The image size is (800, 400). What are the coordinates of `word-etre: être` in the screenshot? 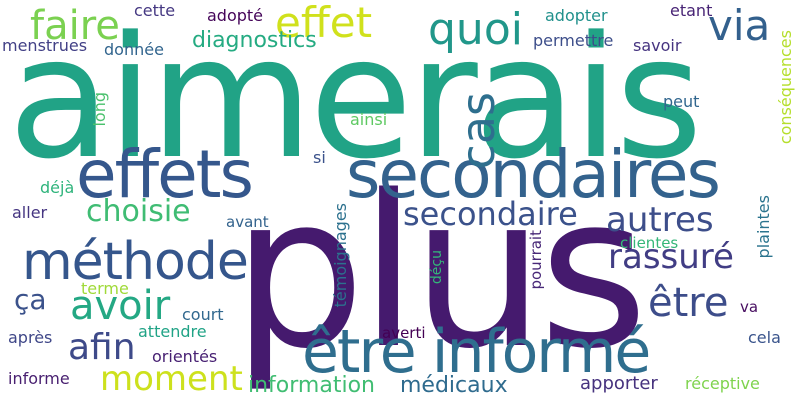 It's located at (688, 303).